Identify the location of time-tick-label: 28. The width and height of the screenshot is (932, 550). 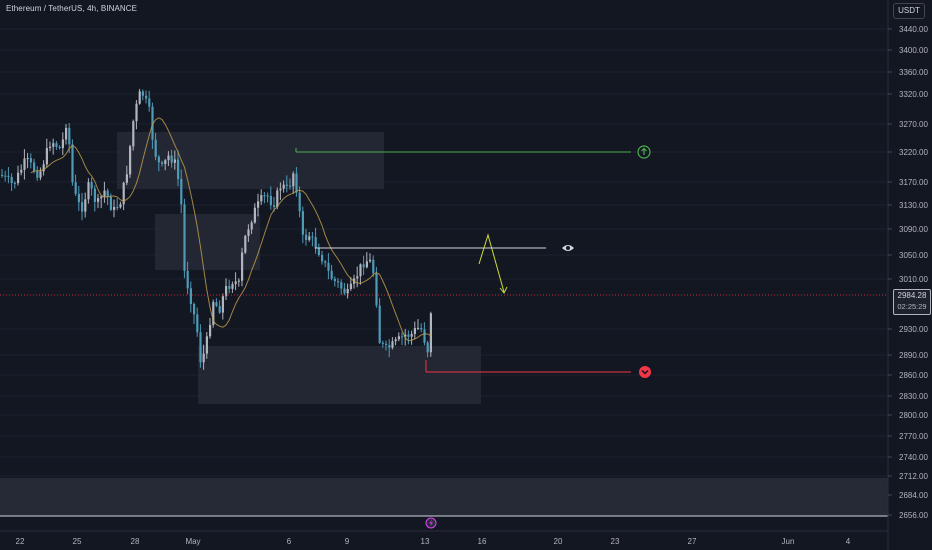
(135, 541).